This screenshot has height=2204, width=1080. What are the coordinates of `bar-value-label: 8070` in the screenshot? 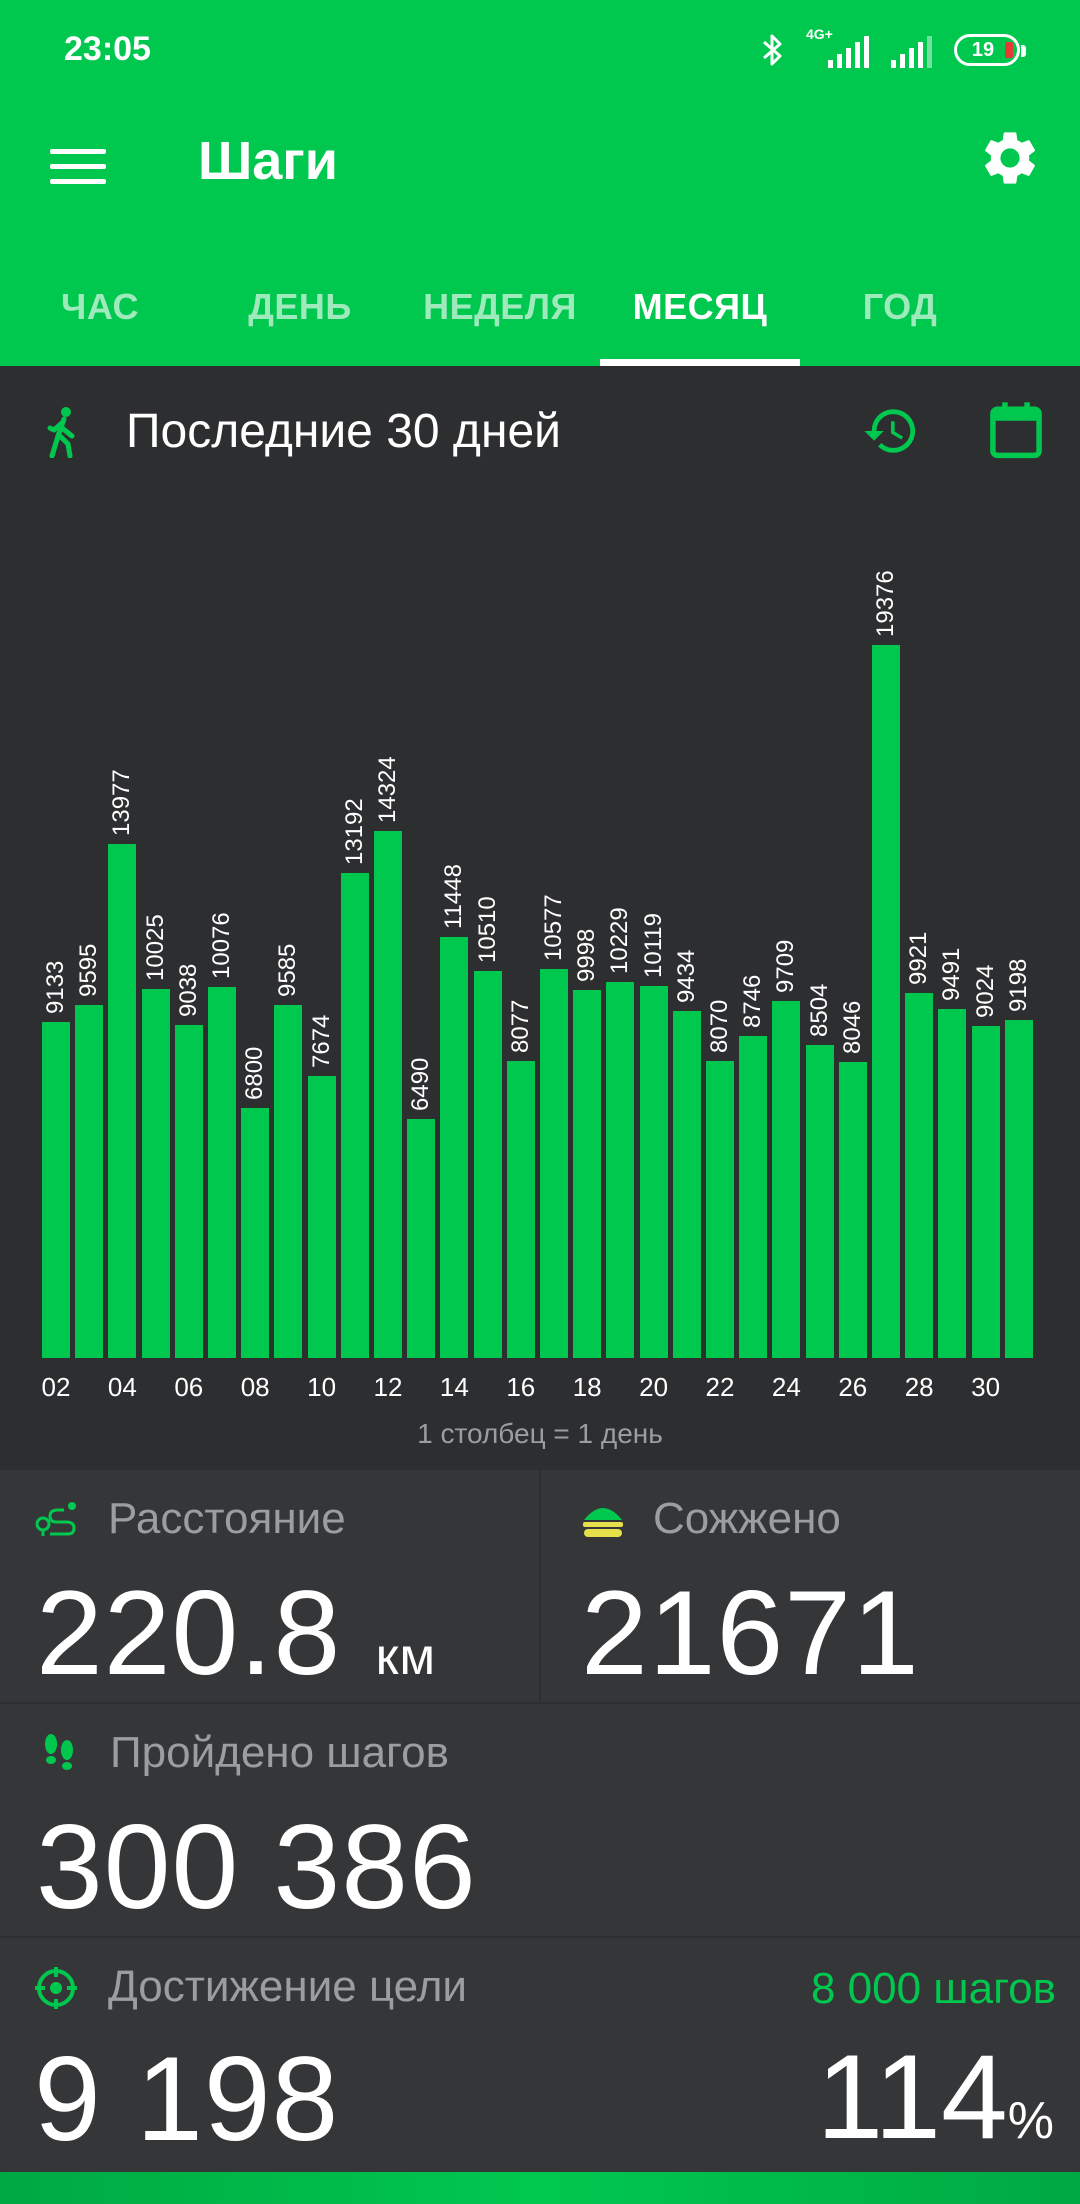 It's located at (719, 1026).